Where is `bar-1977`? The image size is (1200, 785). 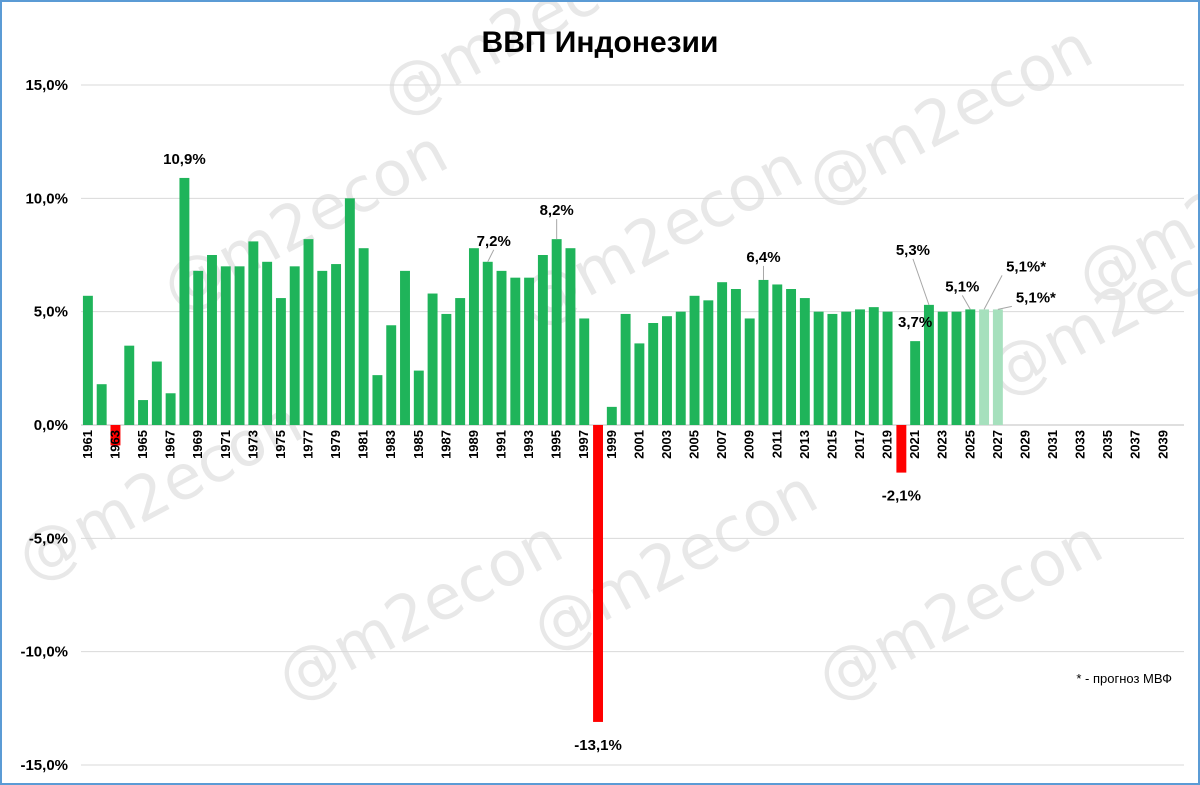
bar-1977 is located at coordinates (308, 332).